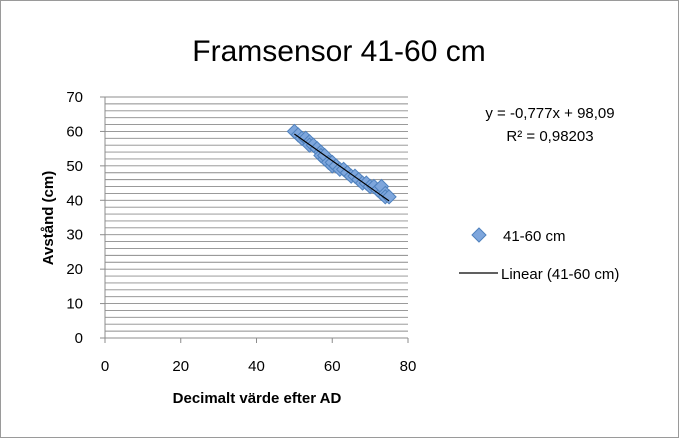  Describe the element at coordinates (549, 113) in the screenshot. I see `trendline-equation: y = -0,777x + 98,09` at that location.